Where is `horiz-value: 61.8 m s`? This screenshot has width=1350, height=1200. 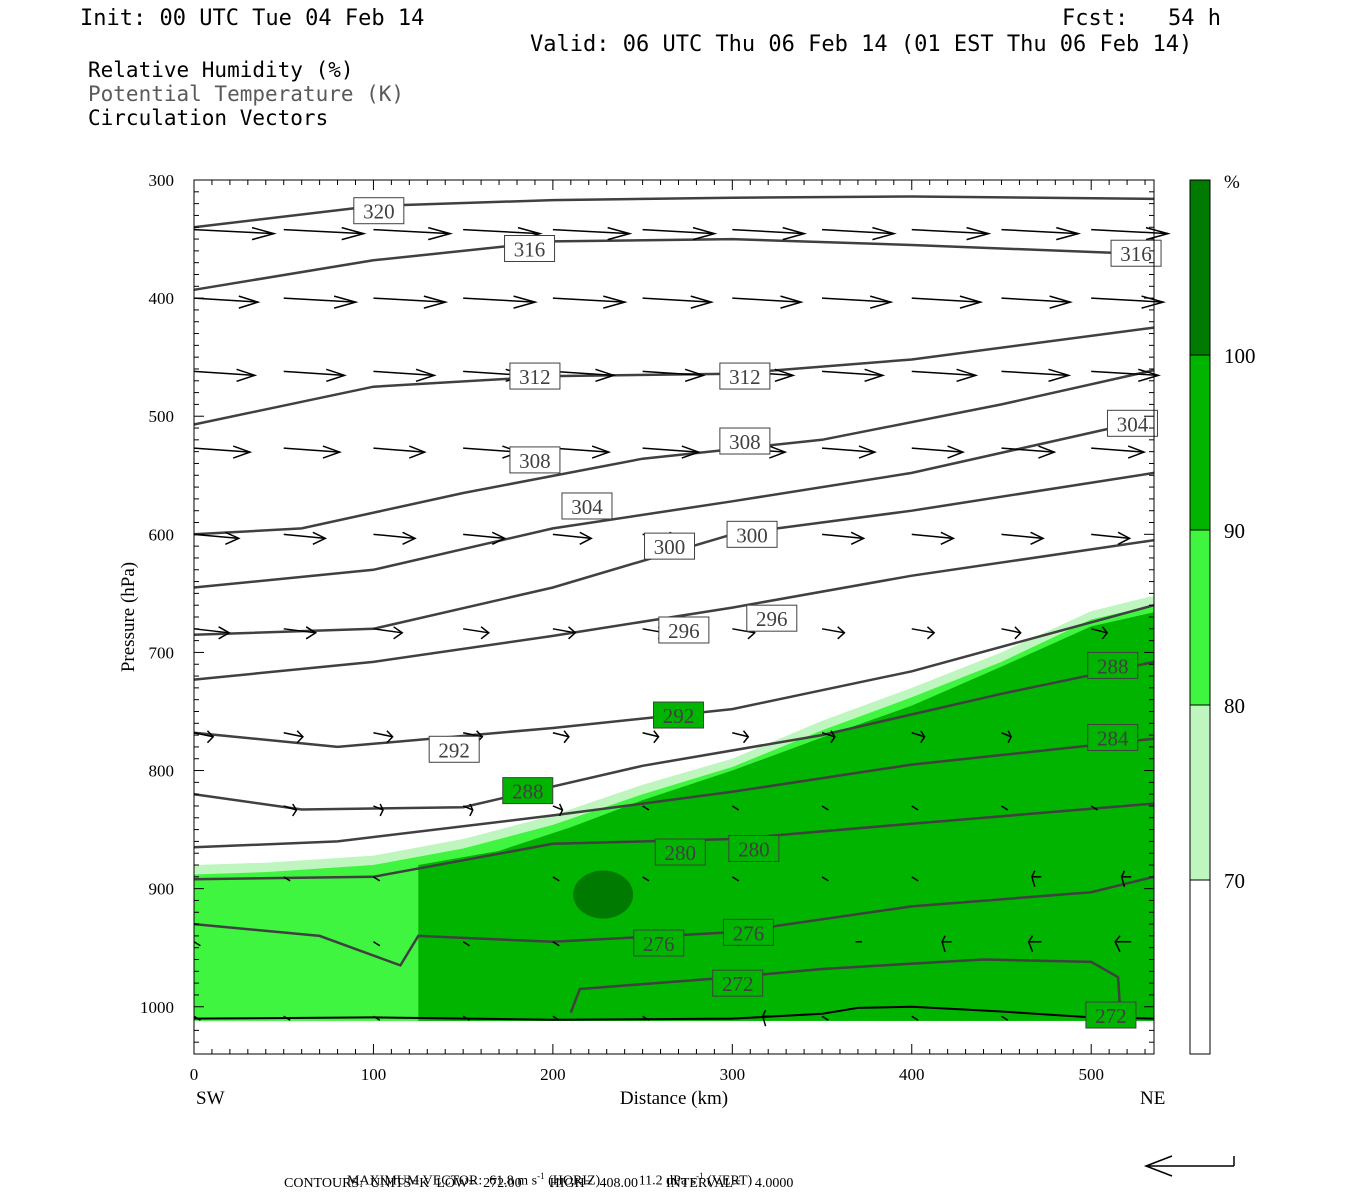
horiz-value: 61.8 m s is located at coordinates (513, 1181).